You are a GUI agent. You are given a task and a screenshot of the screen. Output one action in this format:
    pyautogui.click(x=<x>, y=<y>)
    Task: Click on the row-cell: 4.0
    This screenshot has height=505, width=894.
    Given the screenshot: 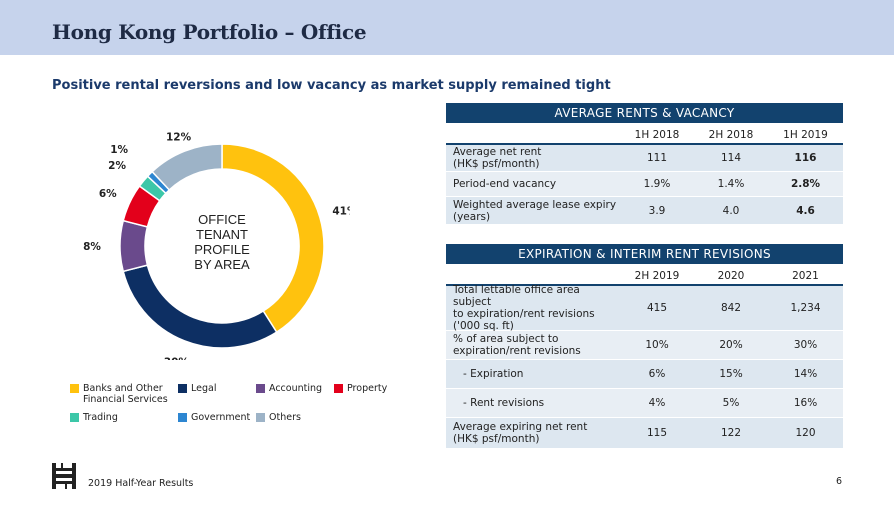 What is the action you would take?
    pyautogui.click(x=731, y=210)
    